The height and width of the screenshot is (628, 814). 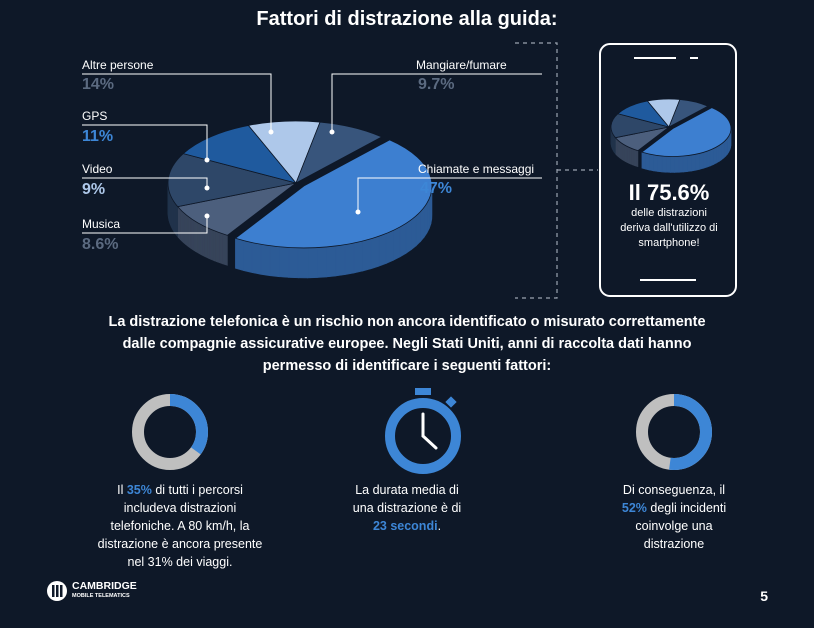 I want to click on smartphone-icon, so click(x=668, y=170).